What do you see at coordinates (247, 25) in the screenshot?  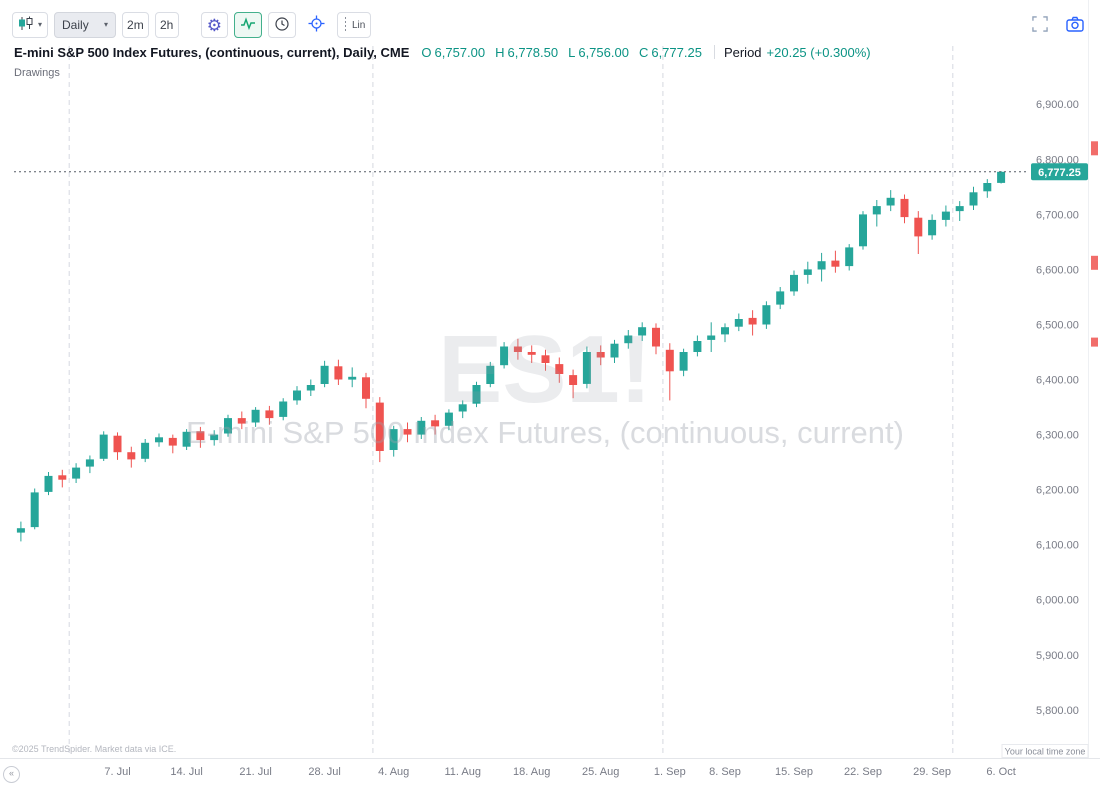 I see `analysis-button` at bounding box center [247, 25].